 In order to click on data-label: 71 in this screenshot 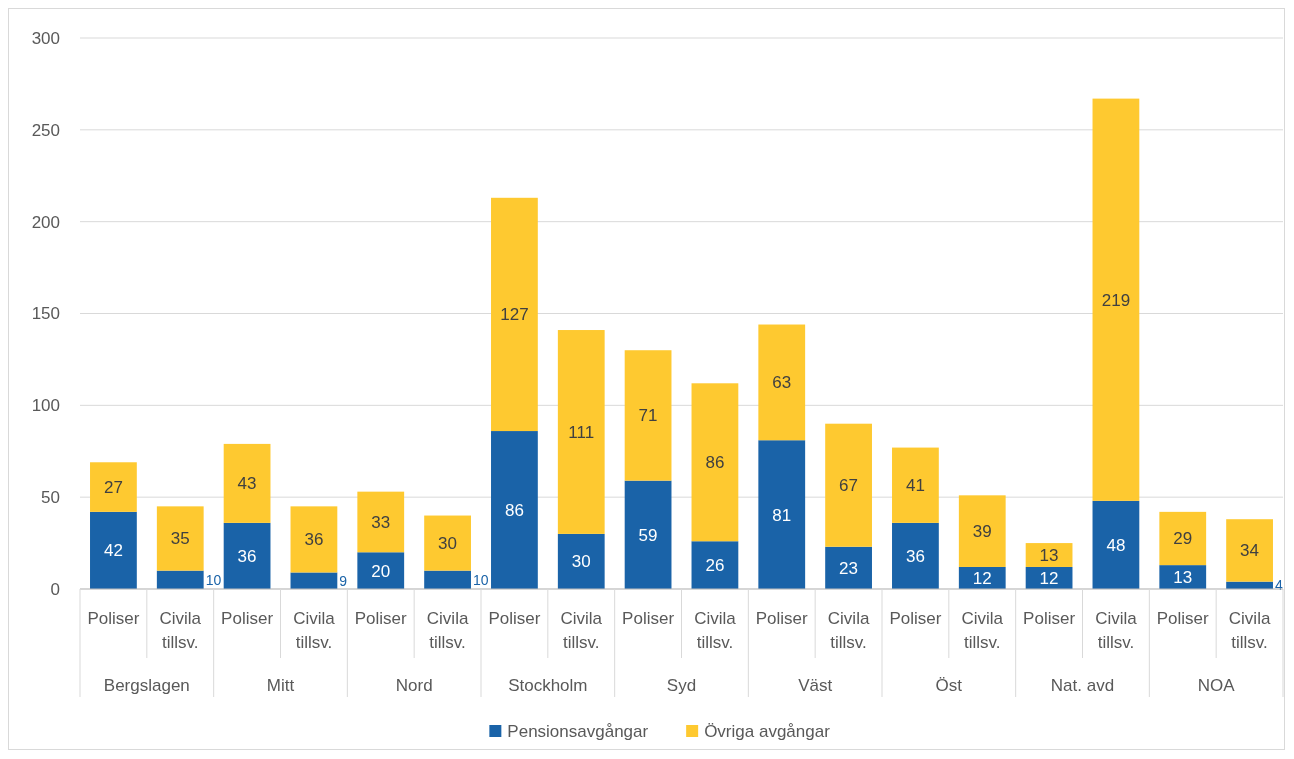, I will do `click(648, 416)`.